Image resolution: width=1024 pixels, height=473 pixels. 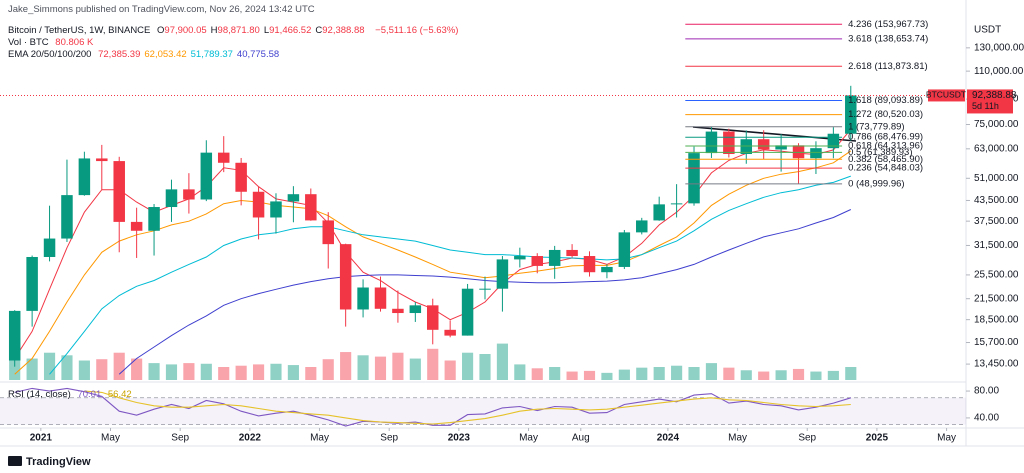 I want to click on y-tick-label: 13,450.00, so click(x=996, y=364).